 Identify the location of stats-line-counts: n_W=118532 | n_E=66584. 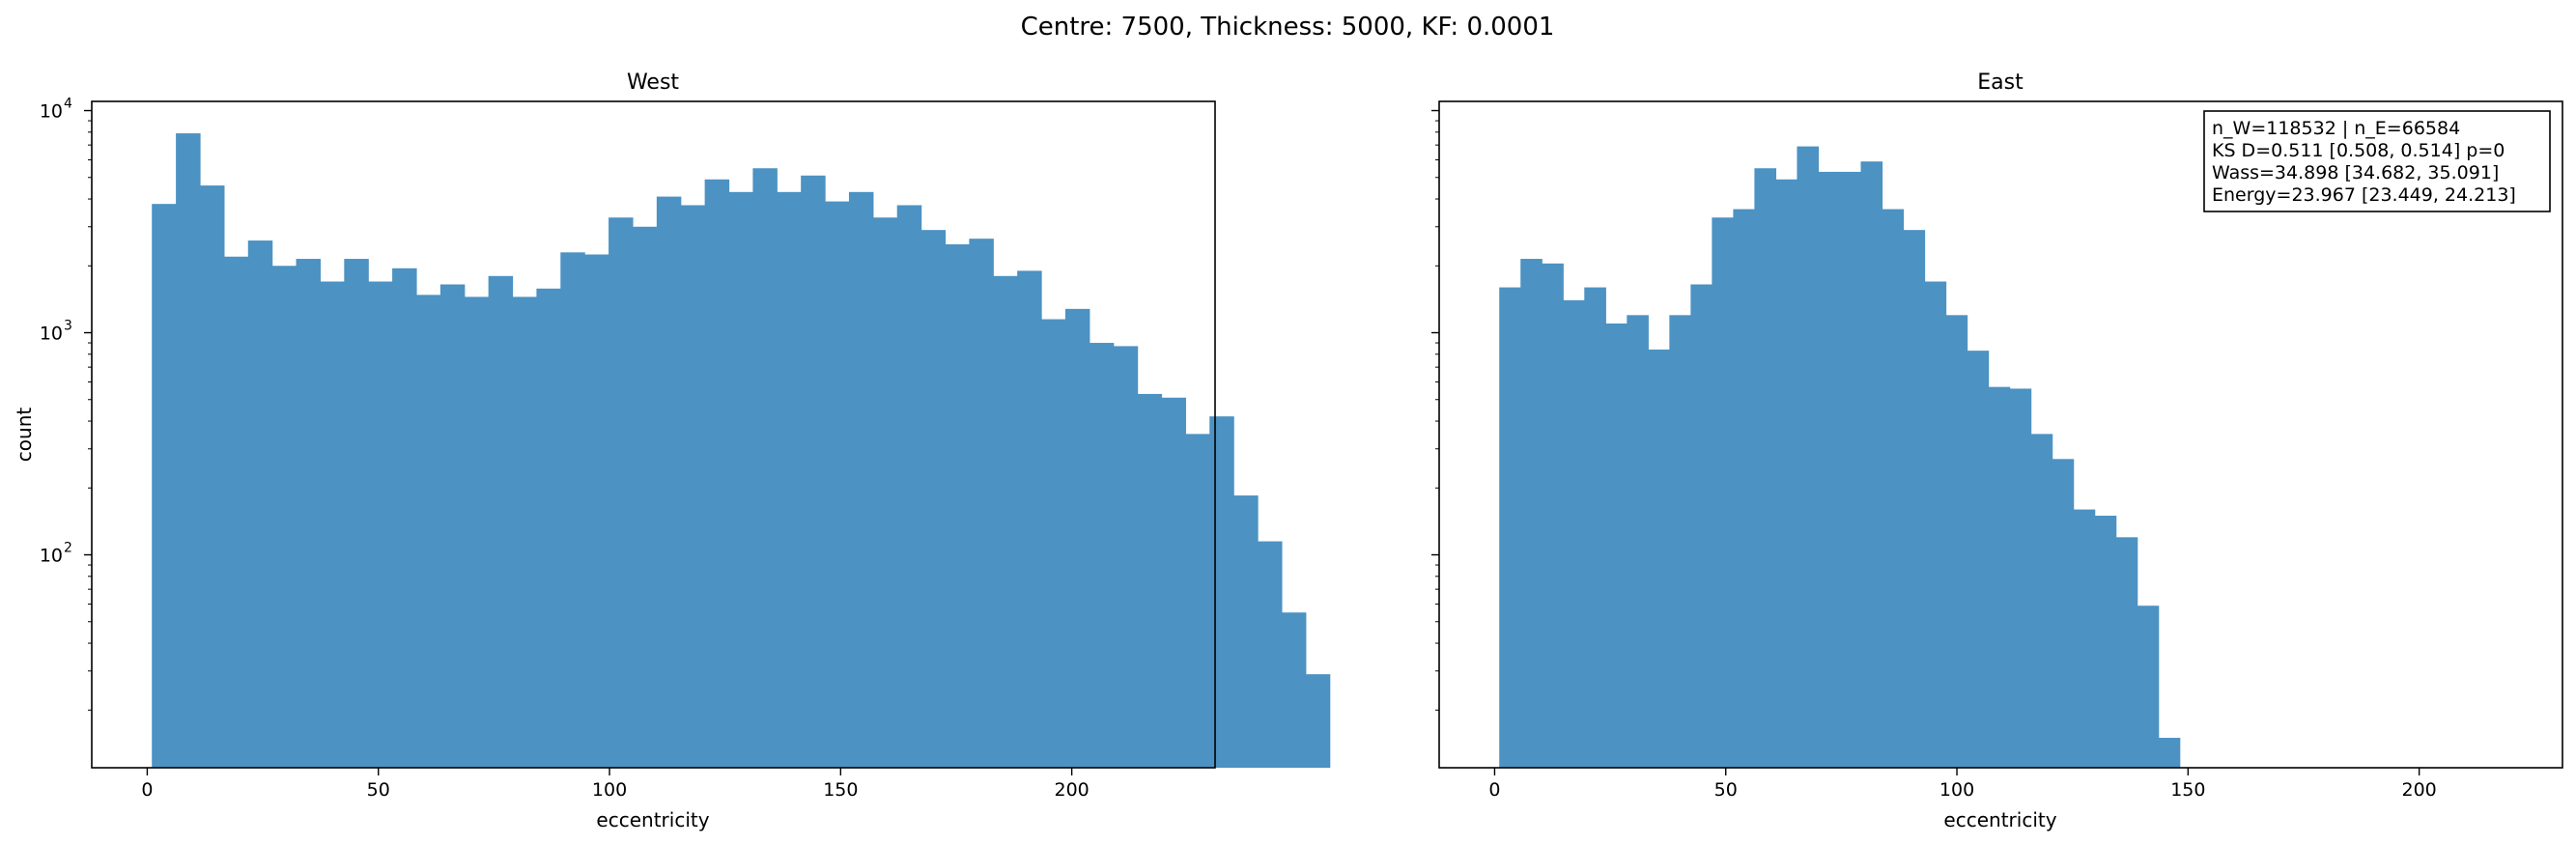
(2336, 128).